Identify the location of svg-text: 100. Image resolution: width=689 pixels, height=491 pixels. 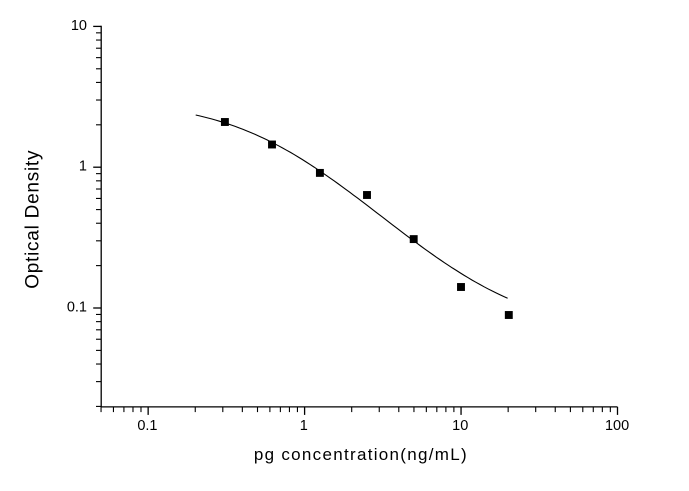
(617, 426).